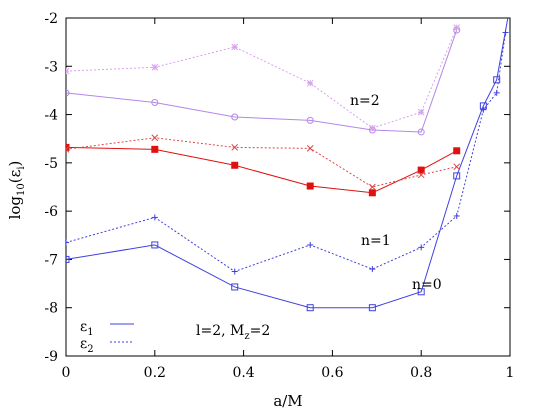  I want to click on x-tick-label: 1, so click(510, 373).